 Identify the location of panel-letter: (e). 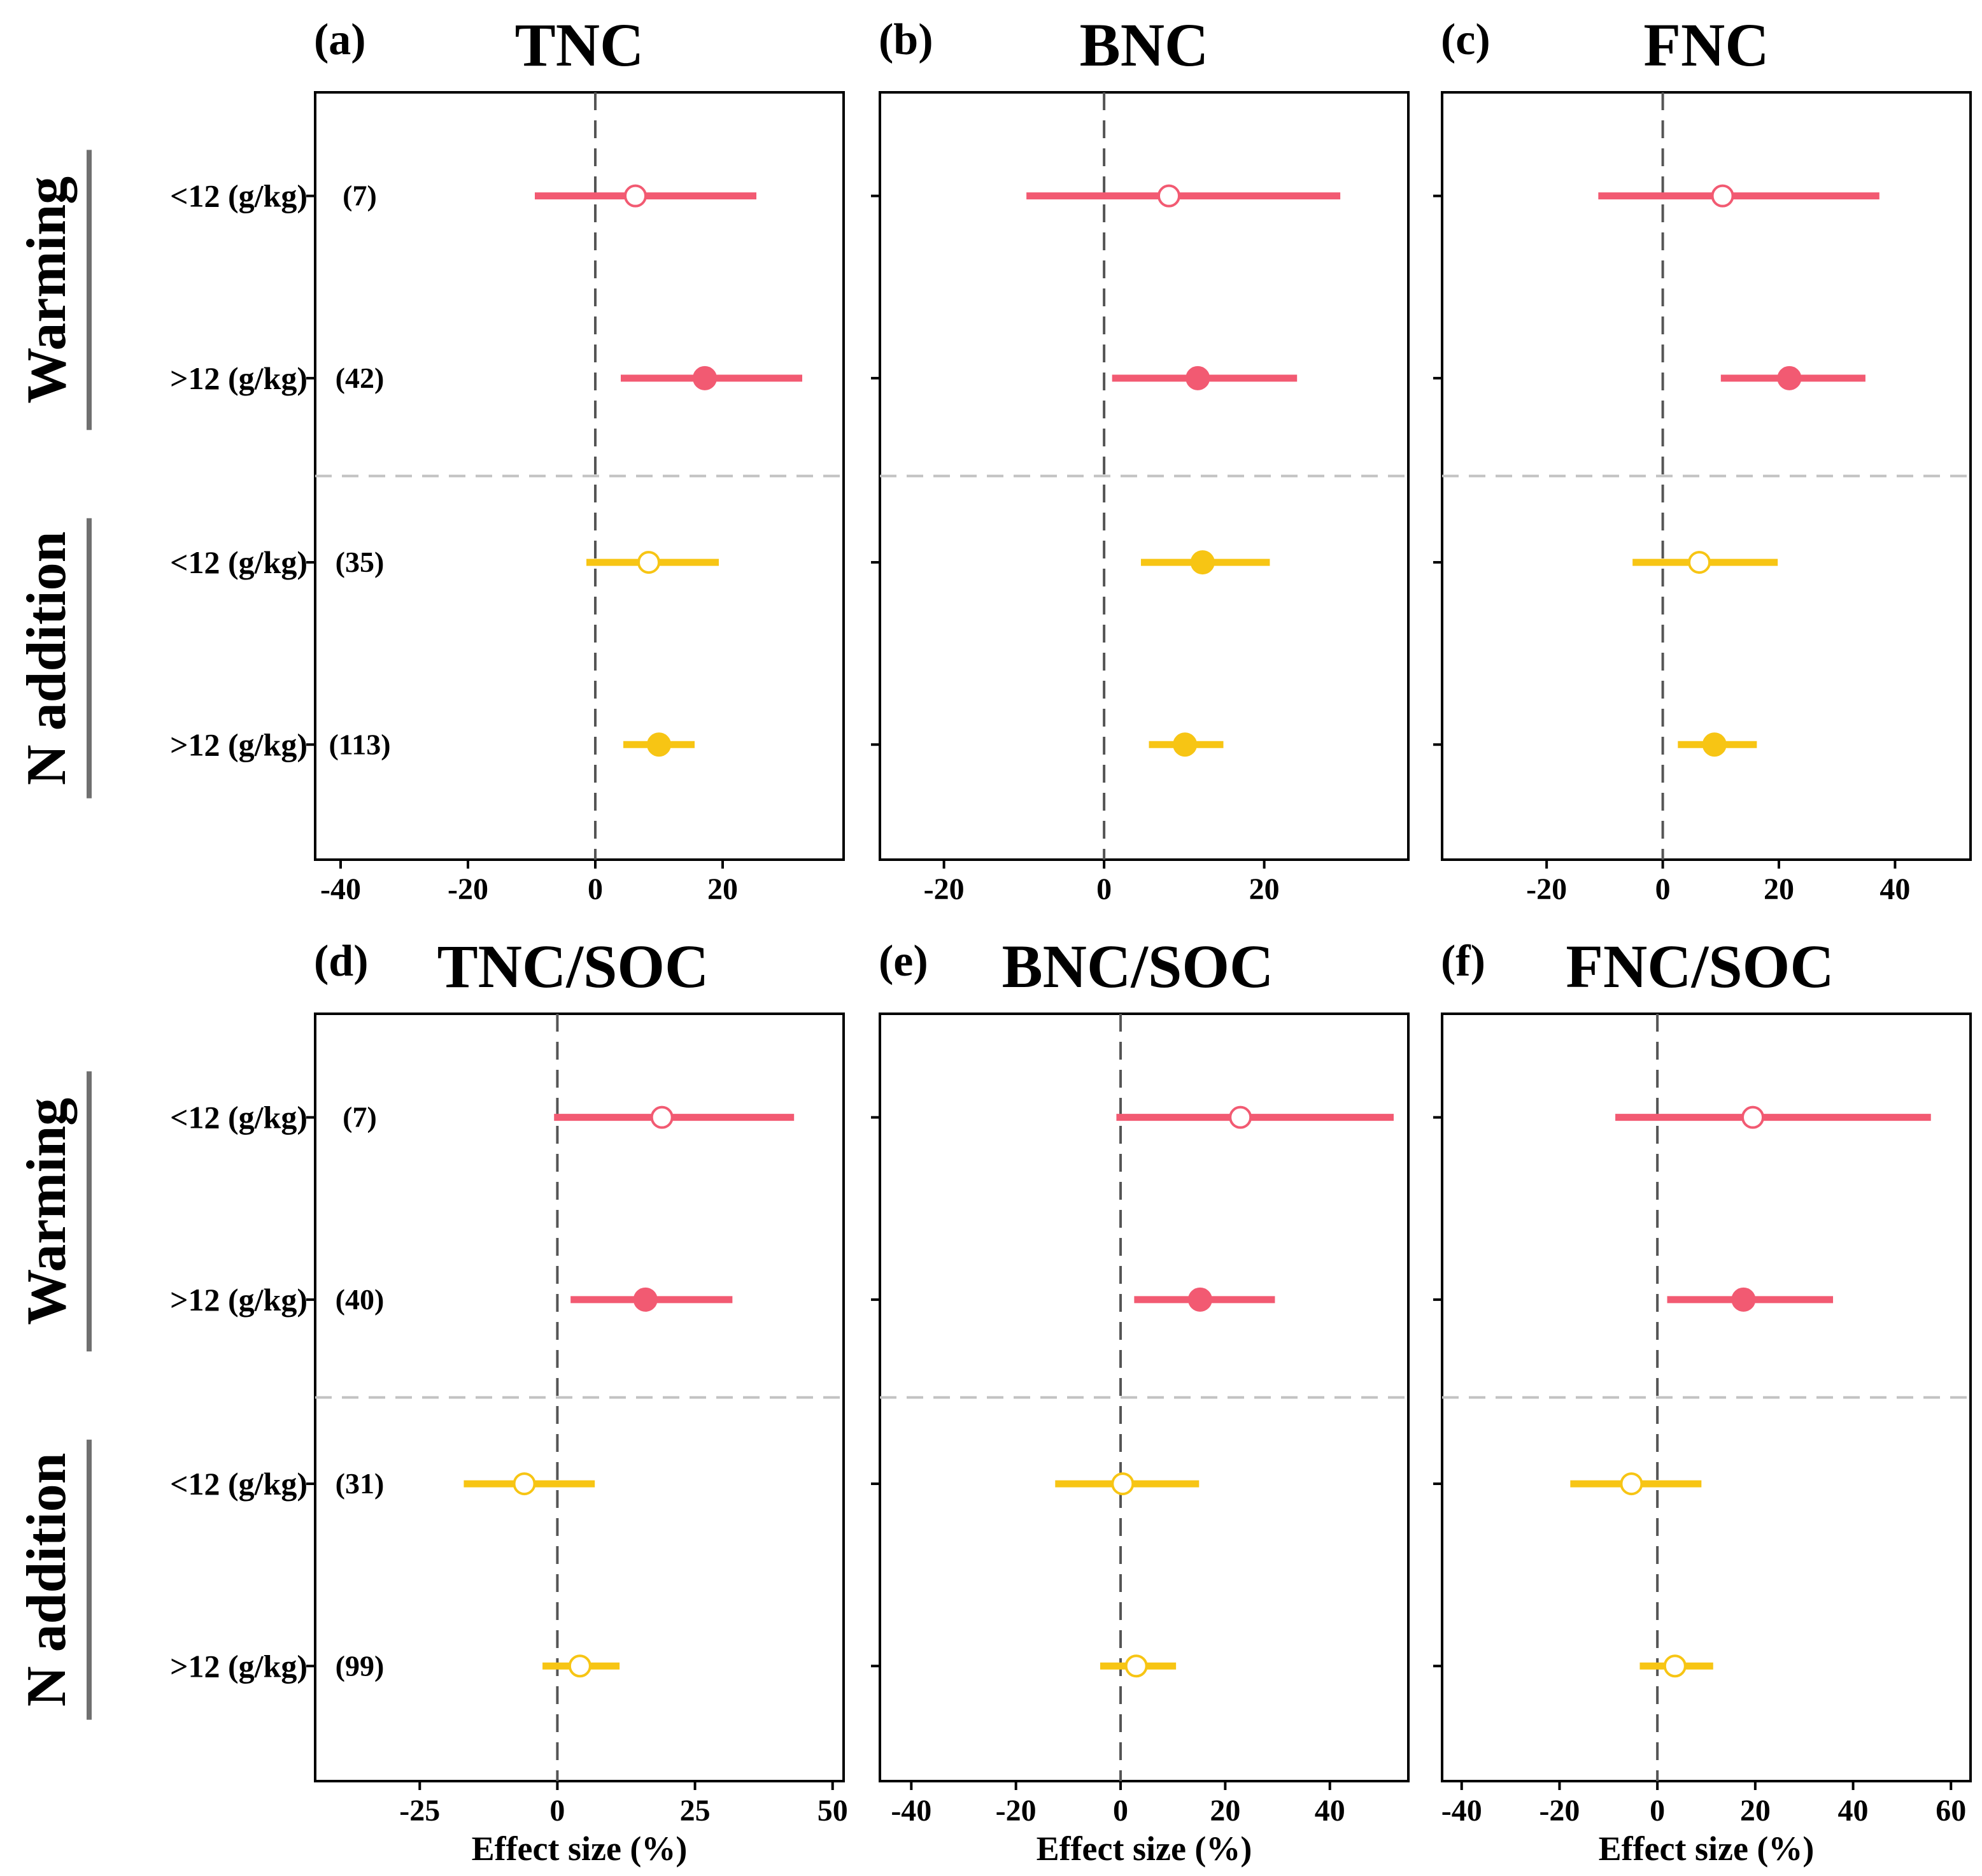
(903, 961).